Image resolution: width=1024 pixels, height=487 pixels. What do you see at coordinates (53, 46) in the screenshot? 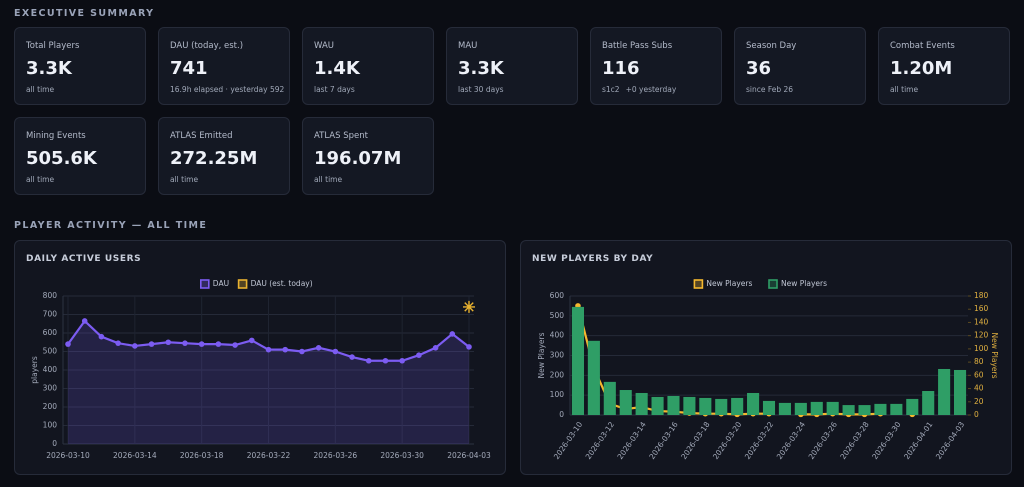
I see `kpi-label: Total Players` at bounding box center [53, 46].